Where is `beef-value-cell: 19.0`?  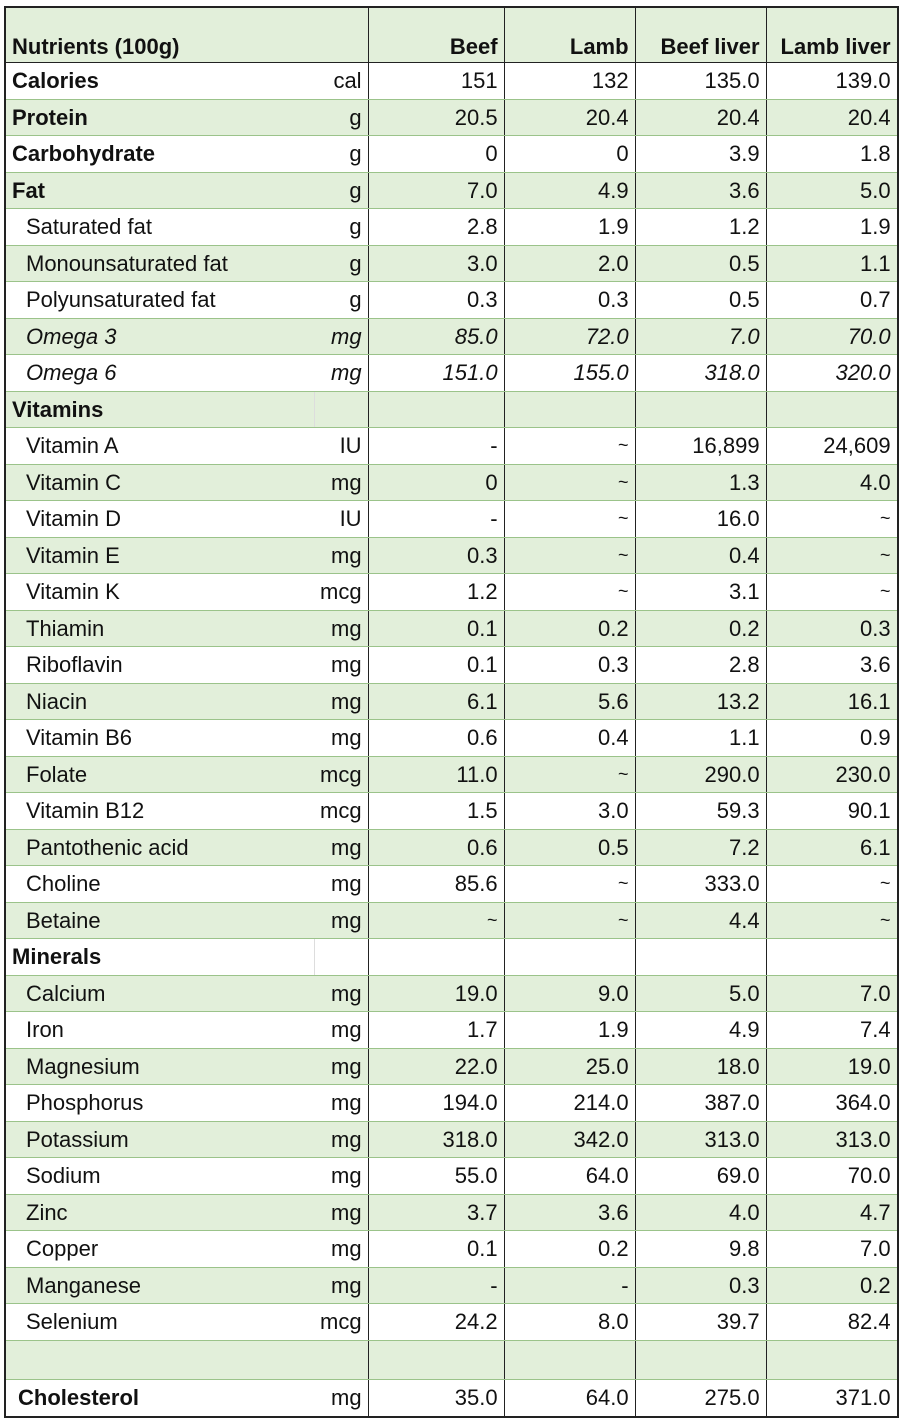 beef-value-cell: 19.0 is located at coordinates (436, 993).